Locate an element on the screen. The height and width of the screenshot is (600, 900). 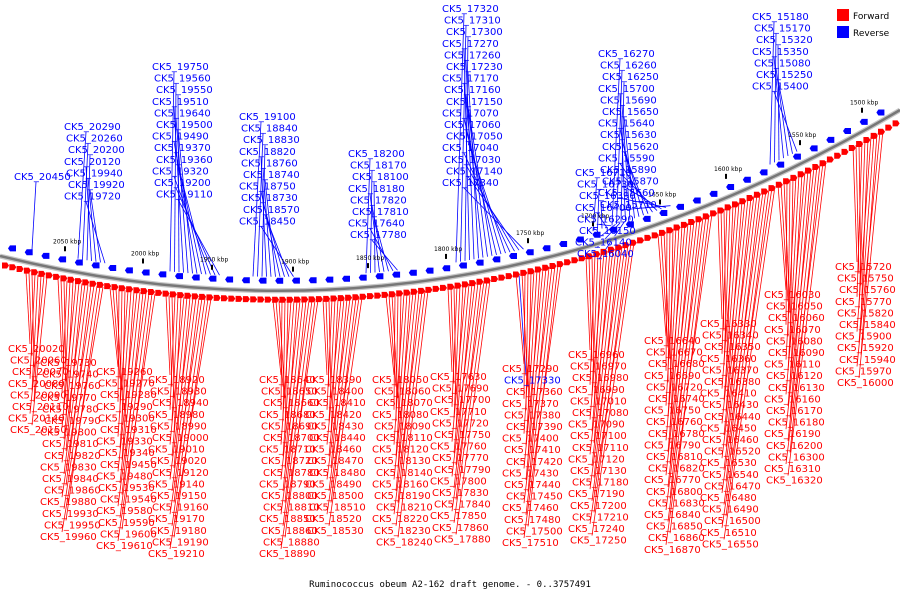
gene-label: CK5_18490 is located at coordinates (333, 484).